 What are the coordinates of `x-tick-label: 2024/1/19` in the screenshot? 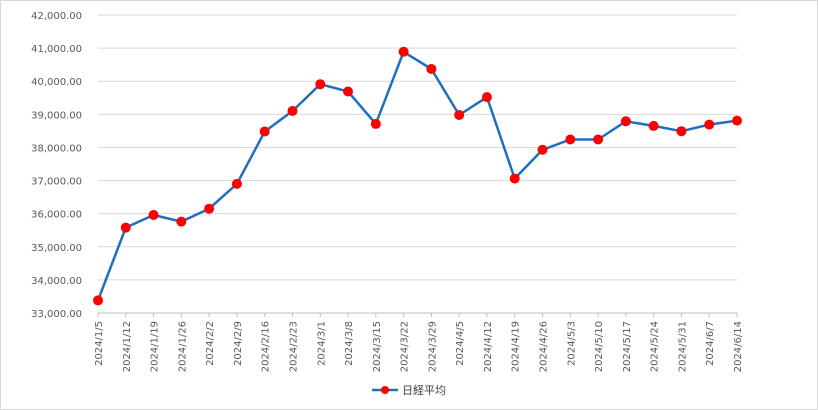 It's located at (155, 346).